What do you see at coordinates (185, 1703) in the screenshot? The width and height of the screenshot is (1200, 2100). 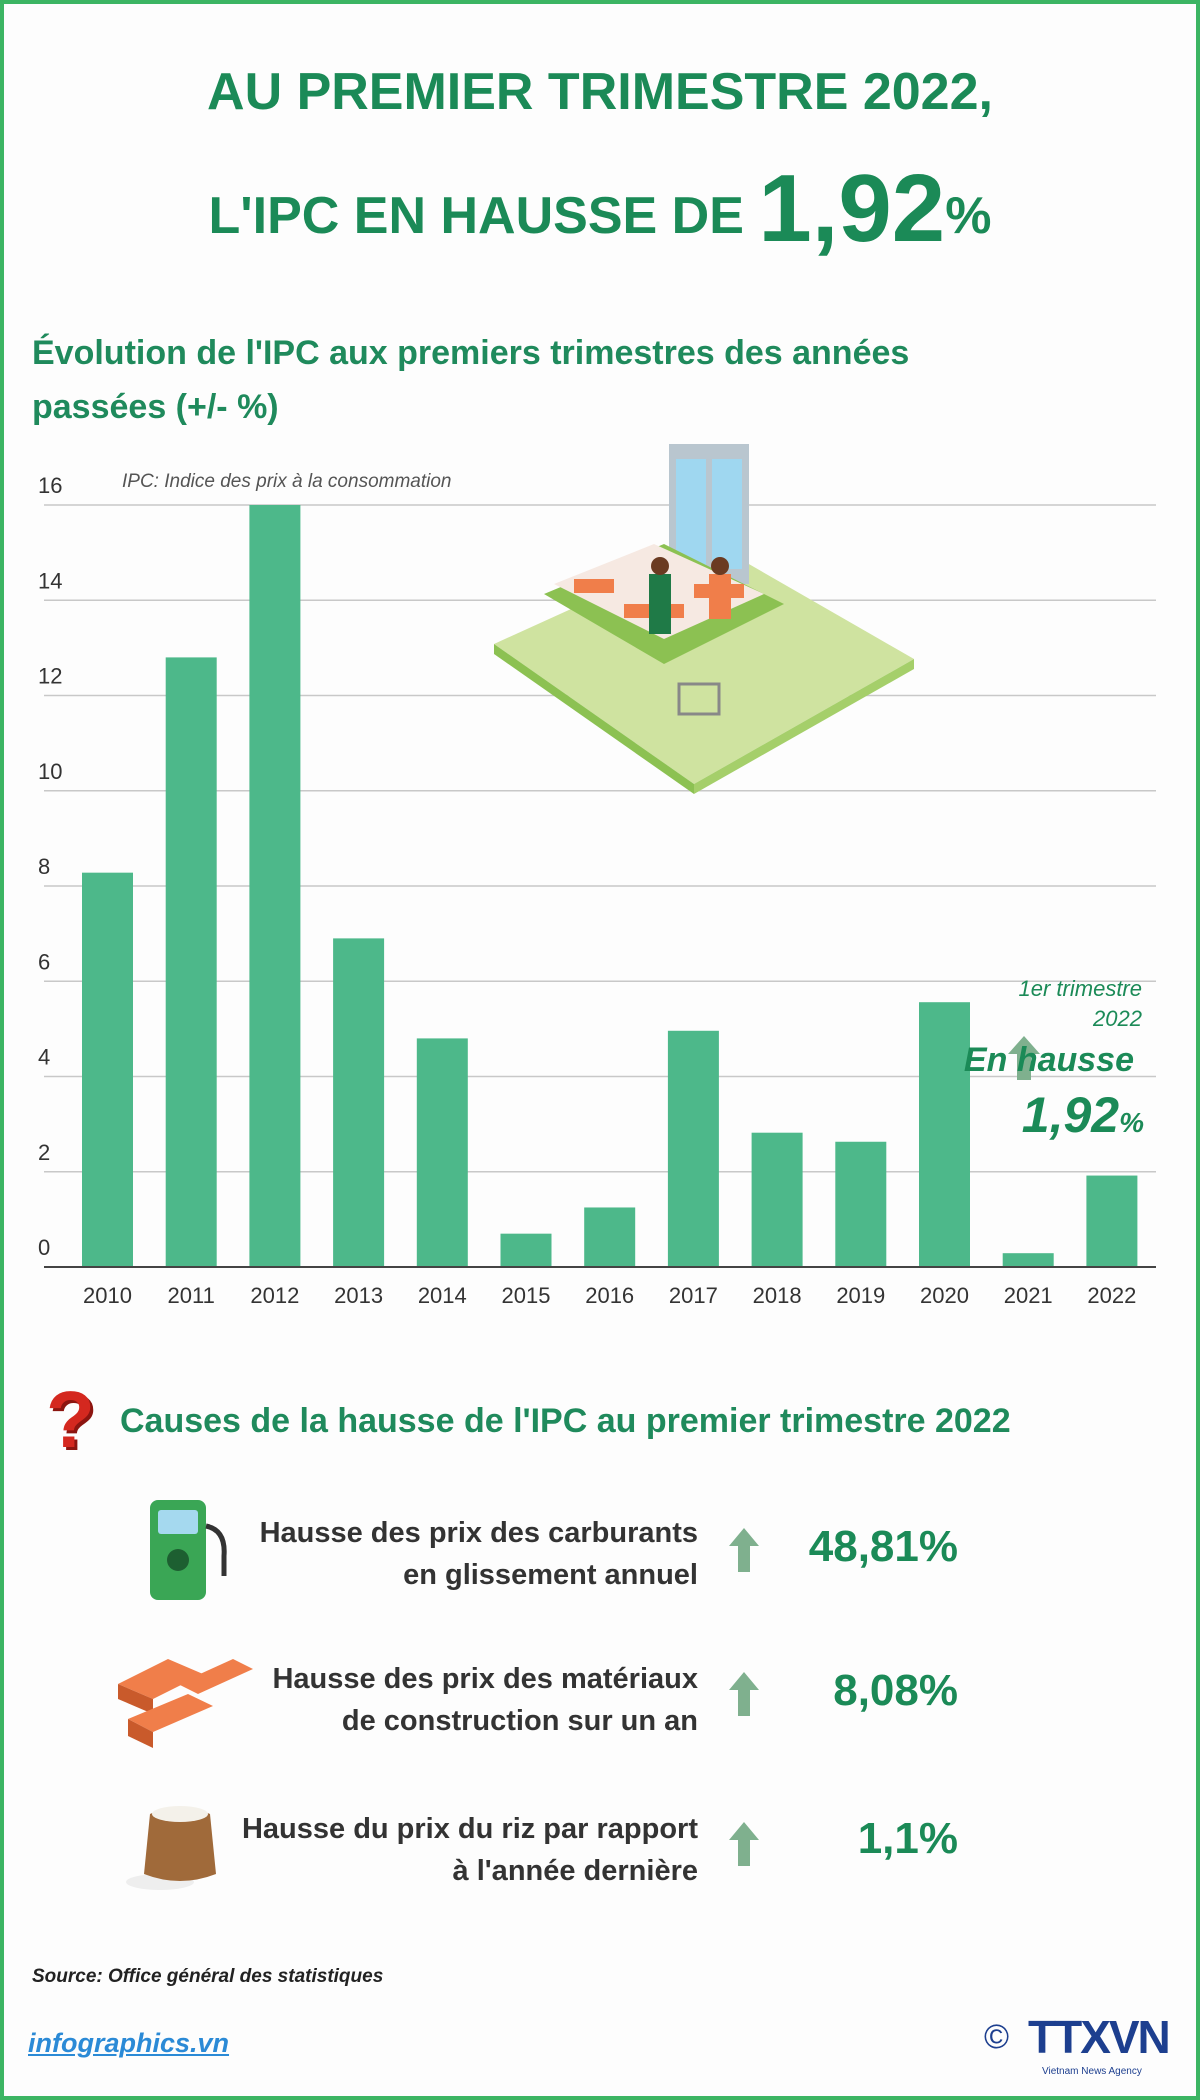 I see `bricks-icon` at bounding box center [185, 1703].